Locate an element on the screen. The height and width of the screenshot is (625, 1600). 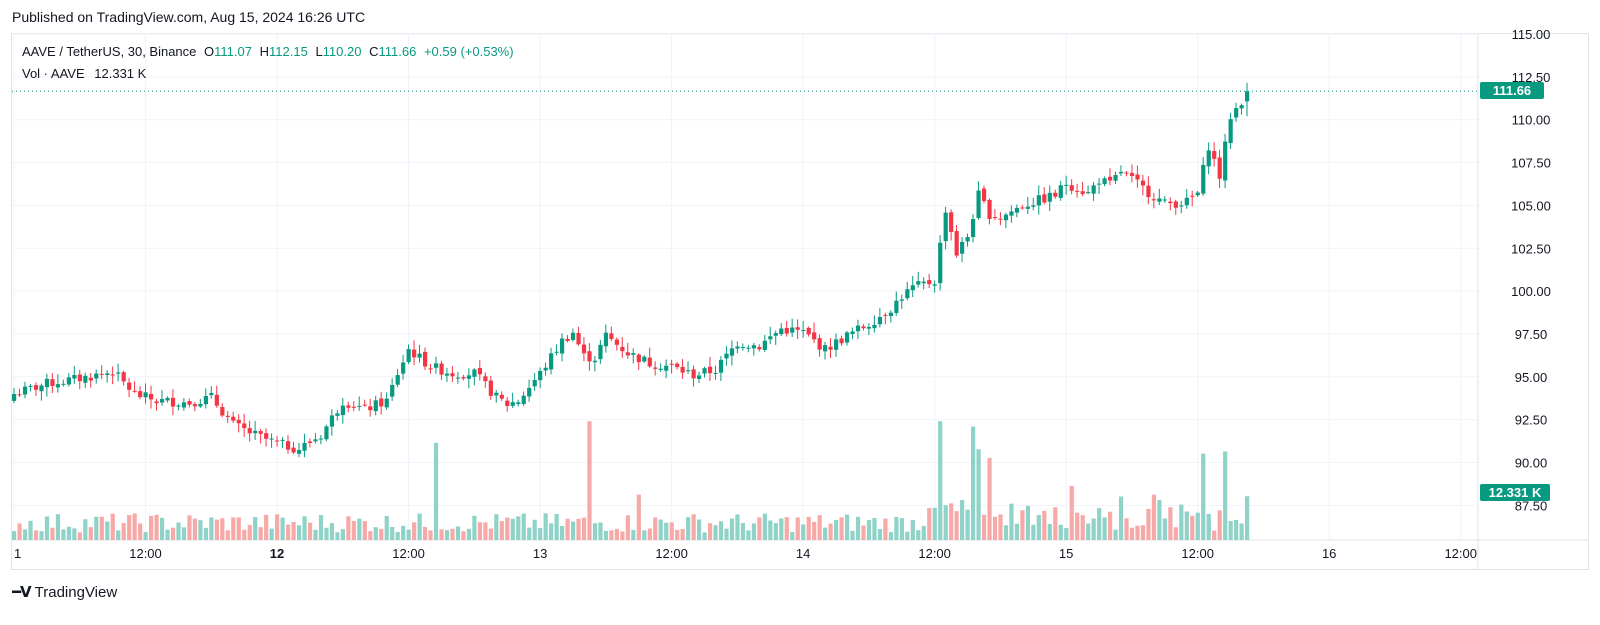
volume-label: Vol · AAVE is located at coordinates (53, 73).